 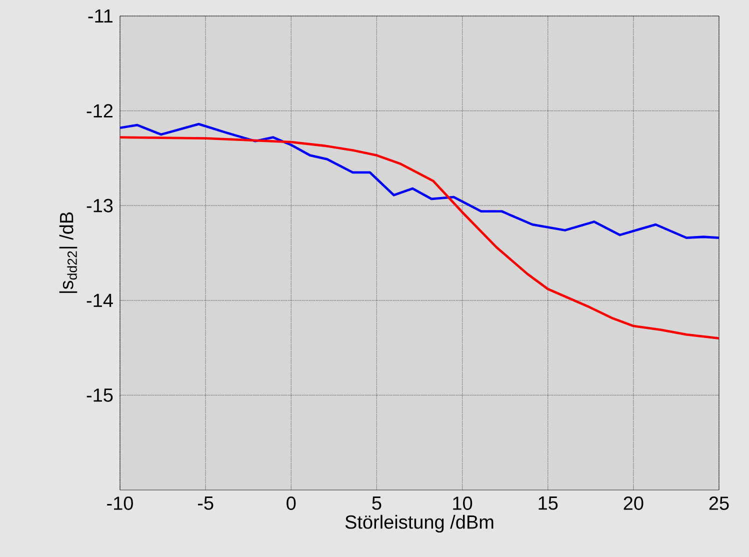 What do you see at coordinates (68, 252) in the screenshot?
I see `y-axis-title: |s$_{dd22}$| /dB` at bounding box center [68, 252].